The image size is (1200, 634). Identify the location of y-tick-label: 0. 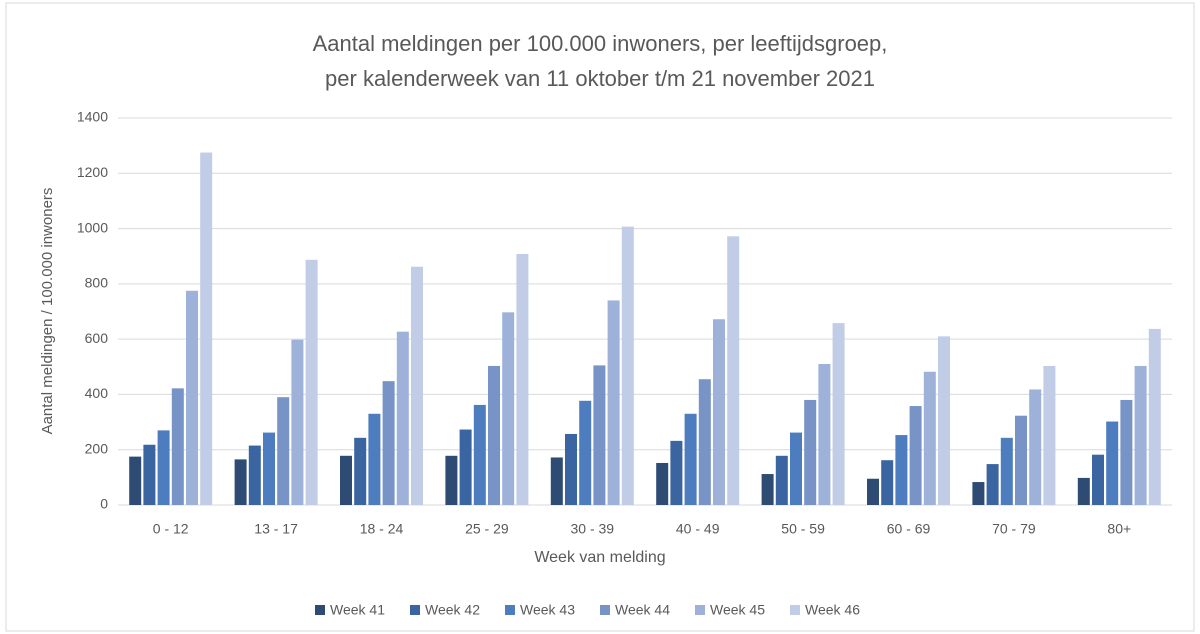
(104, 504).